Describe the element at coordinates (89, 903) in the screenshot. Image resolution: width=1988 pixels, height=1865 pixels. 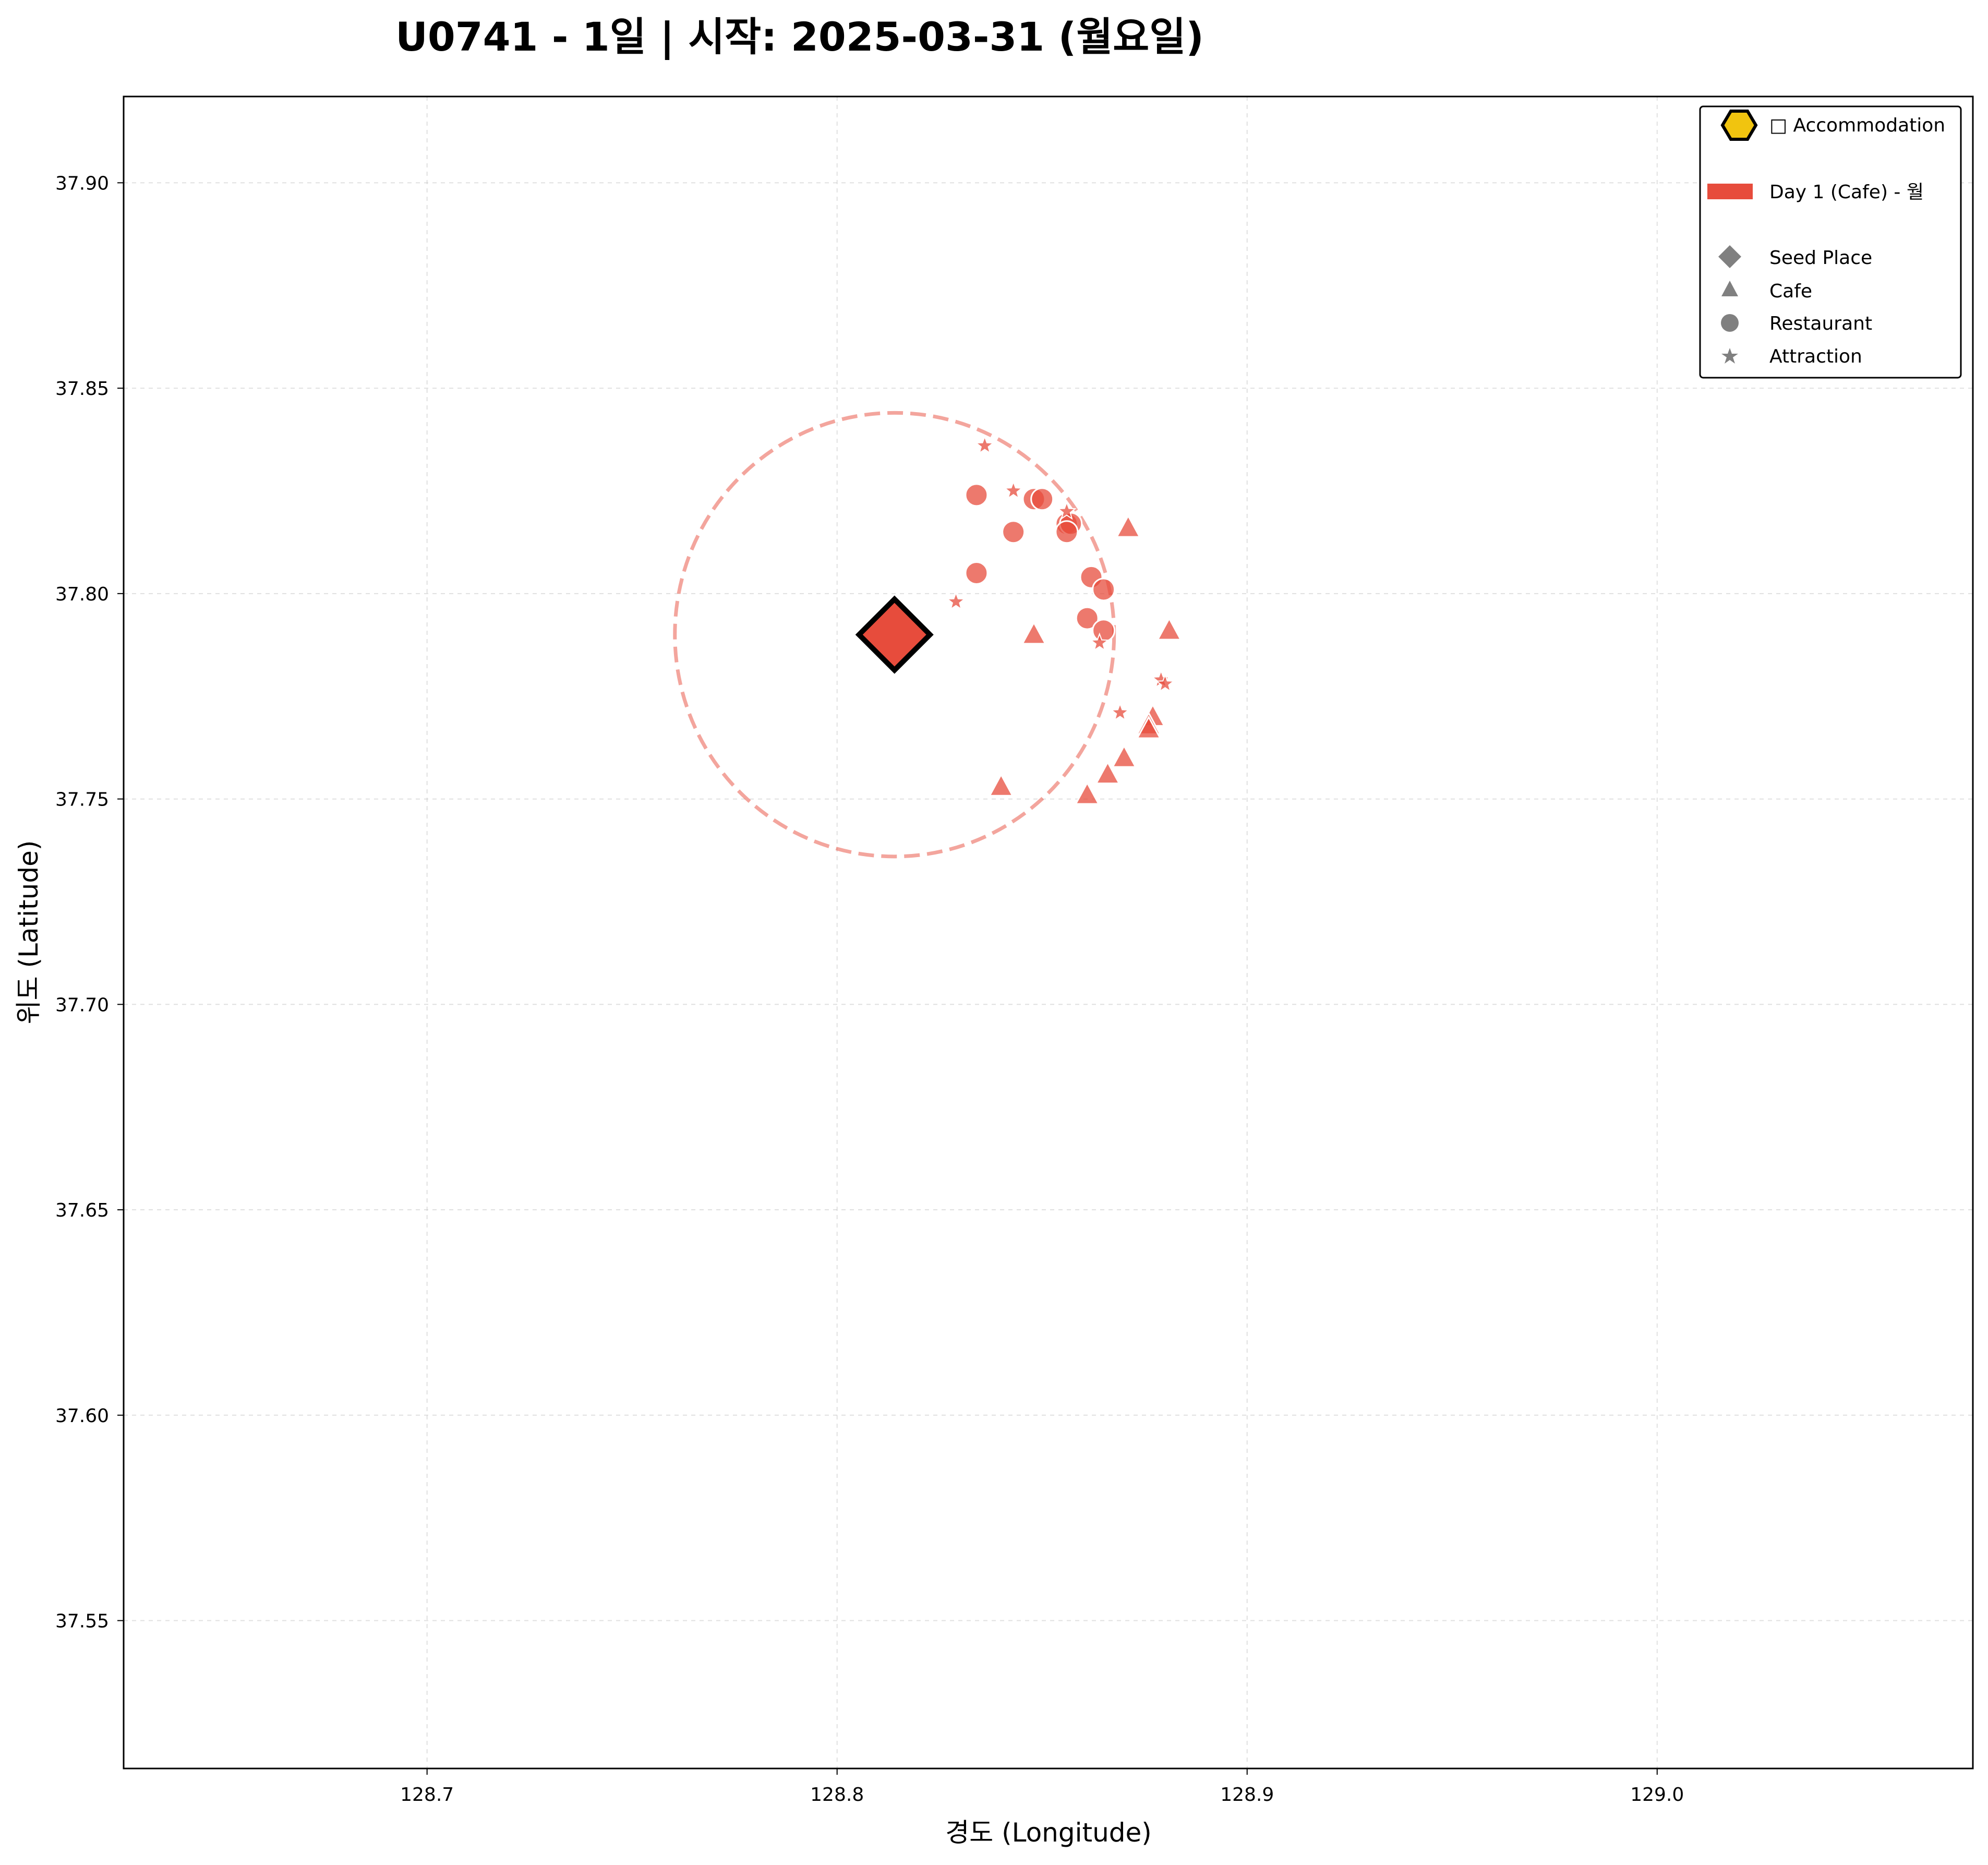
I see `y-axis-ticks: 37.55 37.60 37.65 37.70 37.75 37.80 37.85 37.90` at that location.